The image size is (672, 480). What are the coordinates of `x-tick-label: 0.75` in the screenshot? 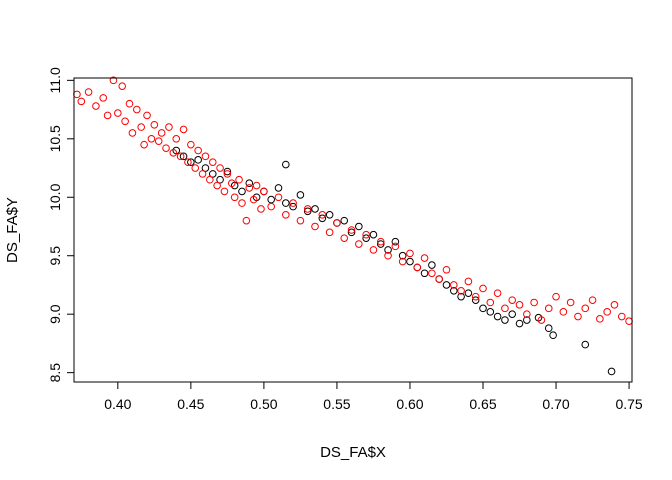 It's located at (628, 404).